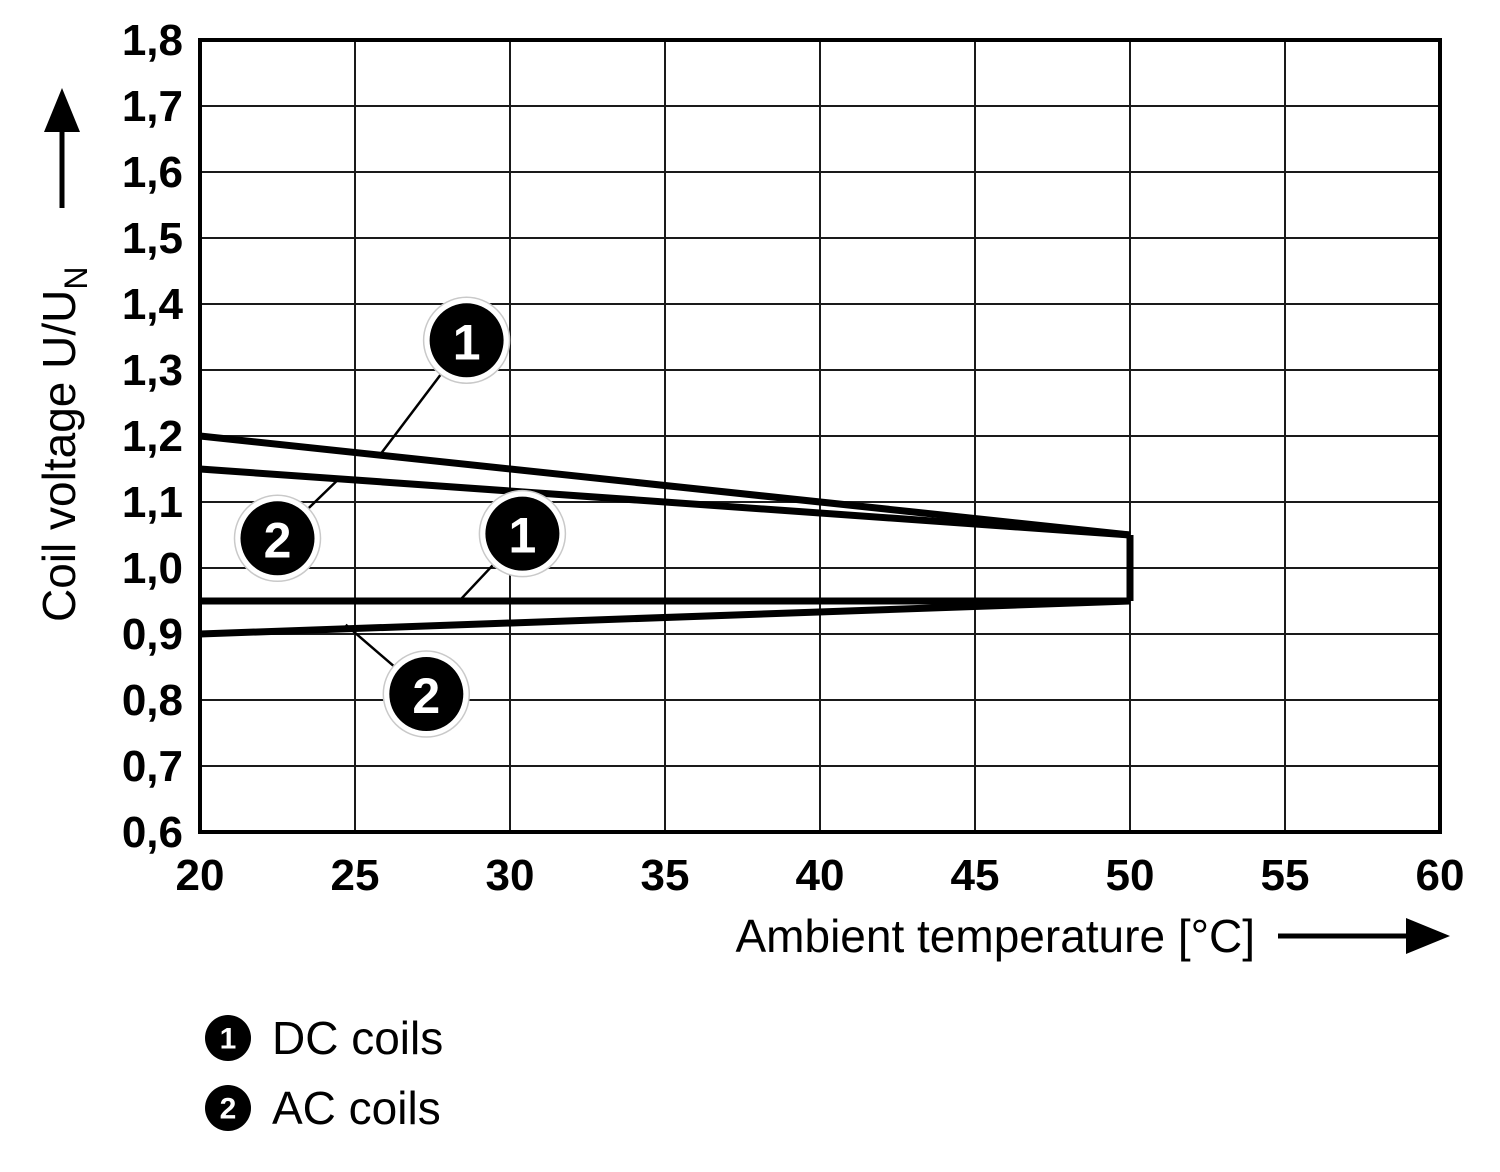 The width and height of the screenshot is (1500, 1172). What do you see at coordinates (996, 936) in the screenshot?
I see `x-axis-label: Ambient temperature [°C]` at bounding box center [996, 936].